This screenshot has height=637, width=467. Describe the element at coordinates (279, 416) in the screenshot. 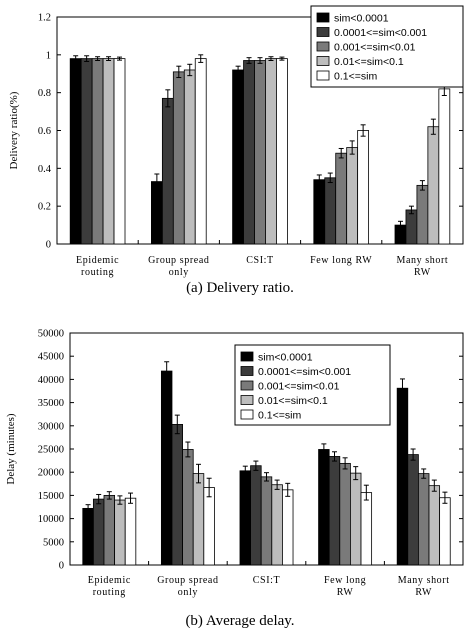

I see `chart2-legend-label: 0.1<=sim` at that location.